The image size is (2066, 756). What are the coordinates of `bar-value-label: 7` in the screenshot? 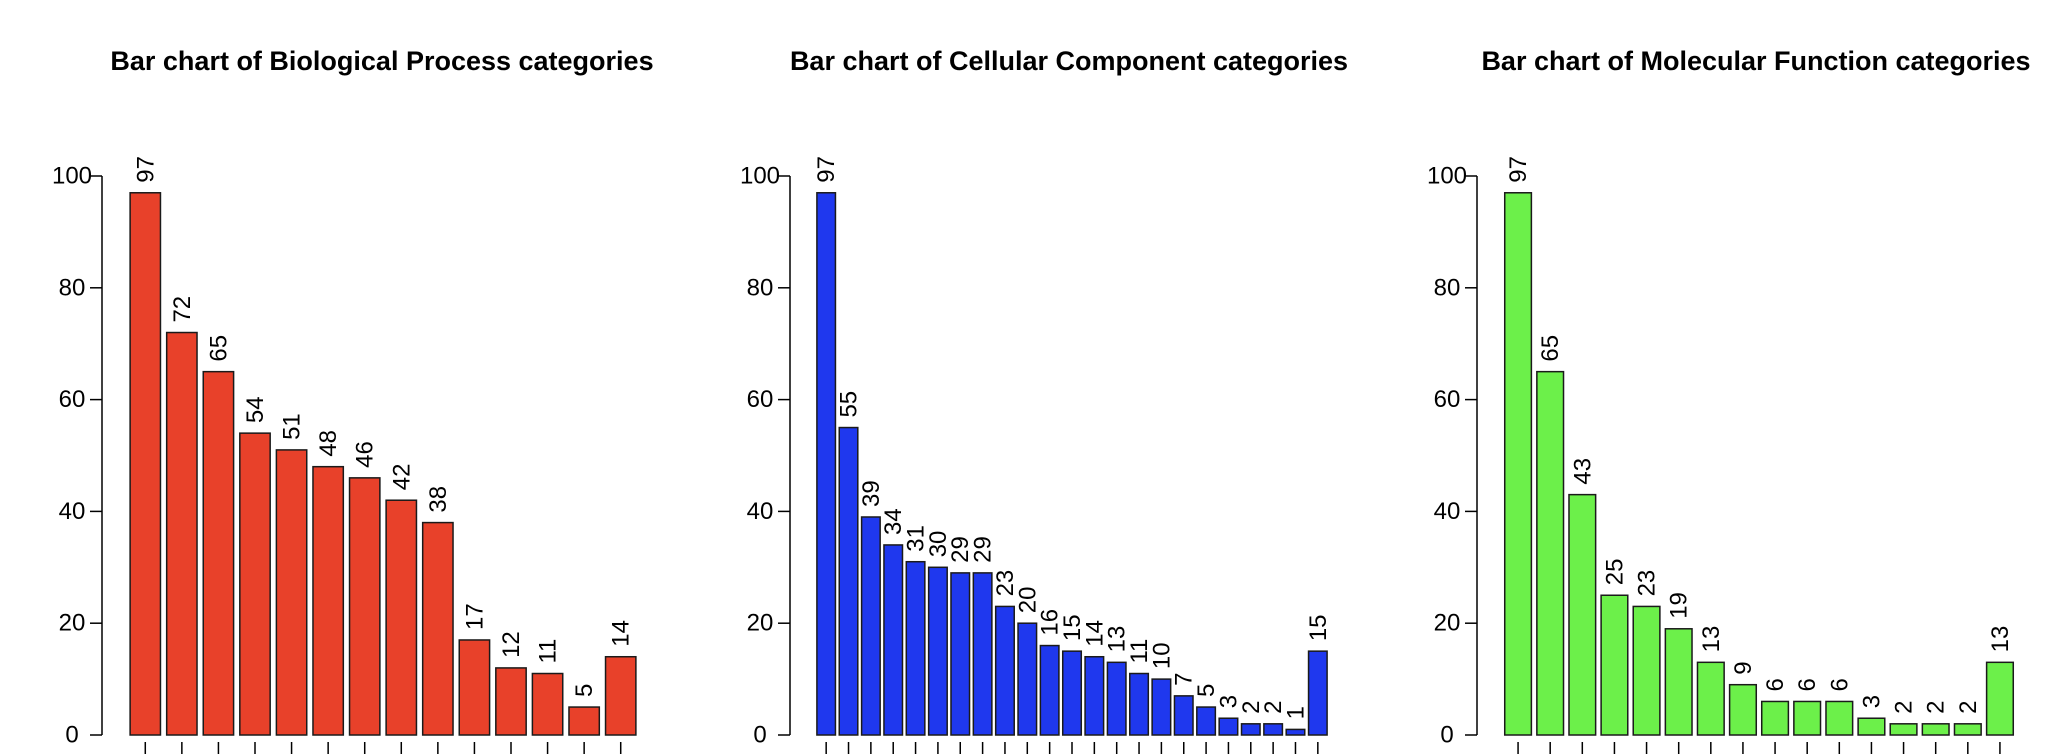 It's located at (1184, 679).